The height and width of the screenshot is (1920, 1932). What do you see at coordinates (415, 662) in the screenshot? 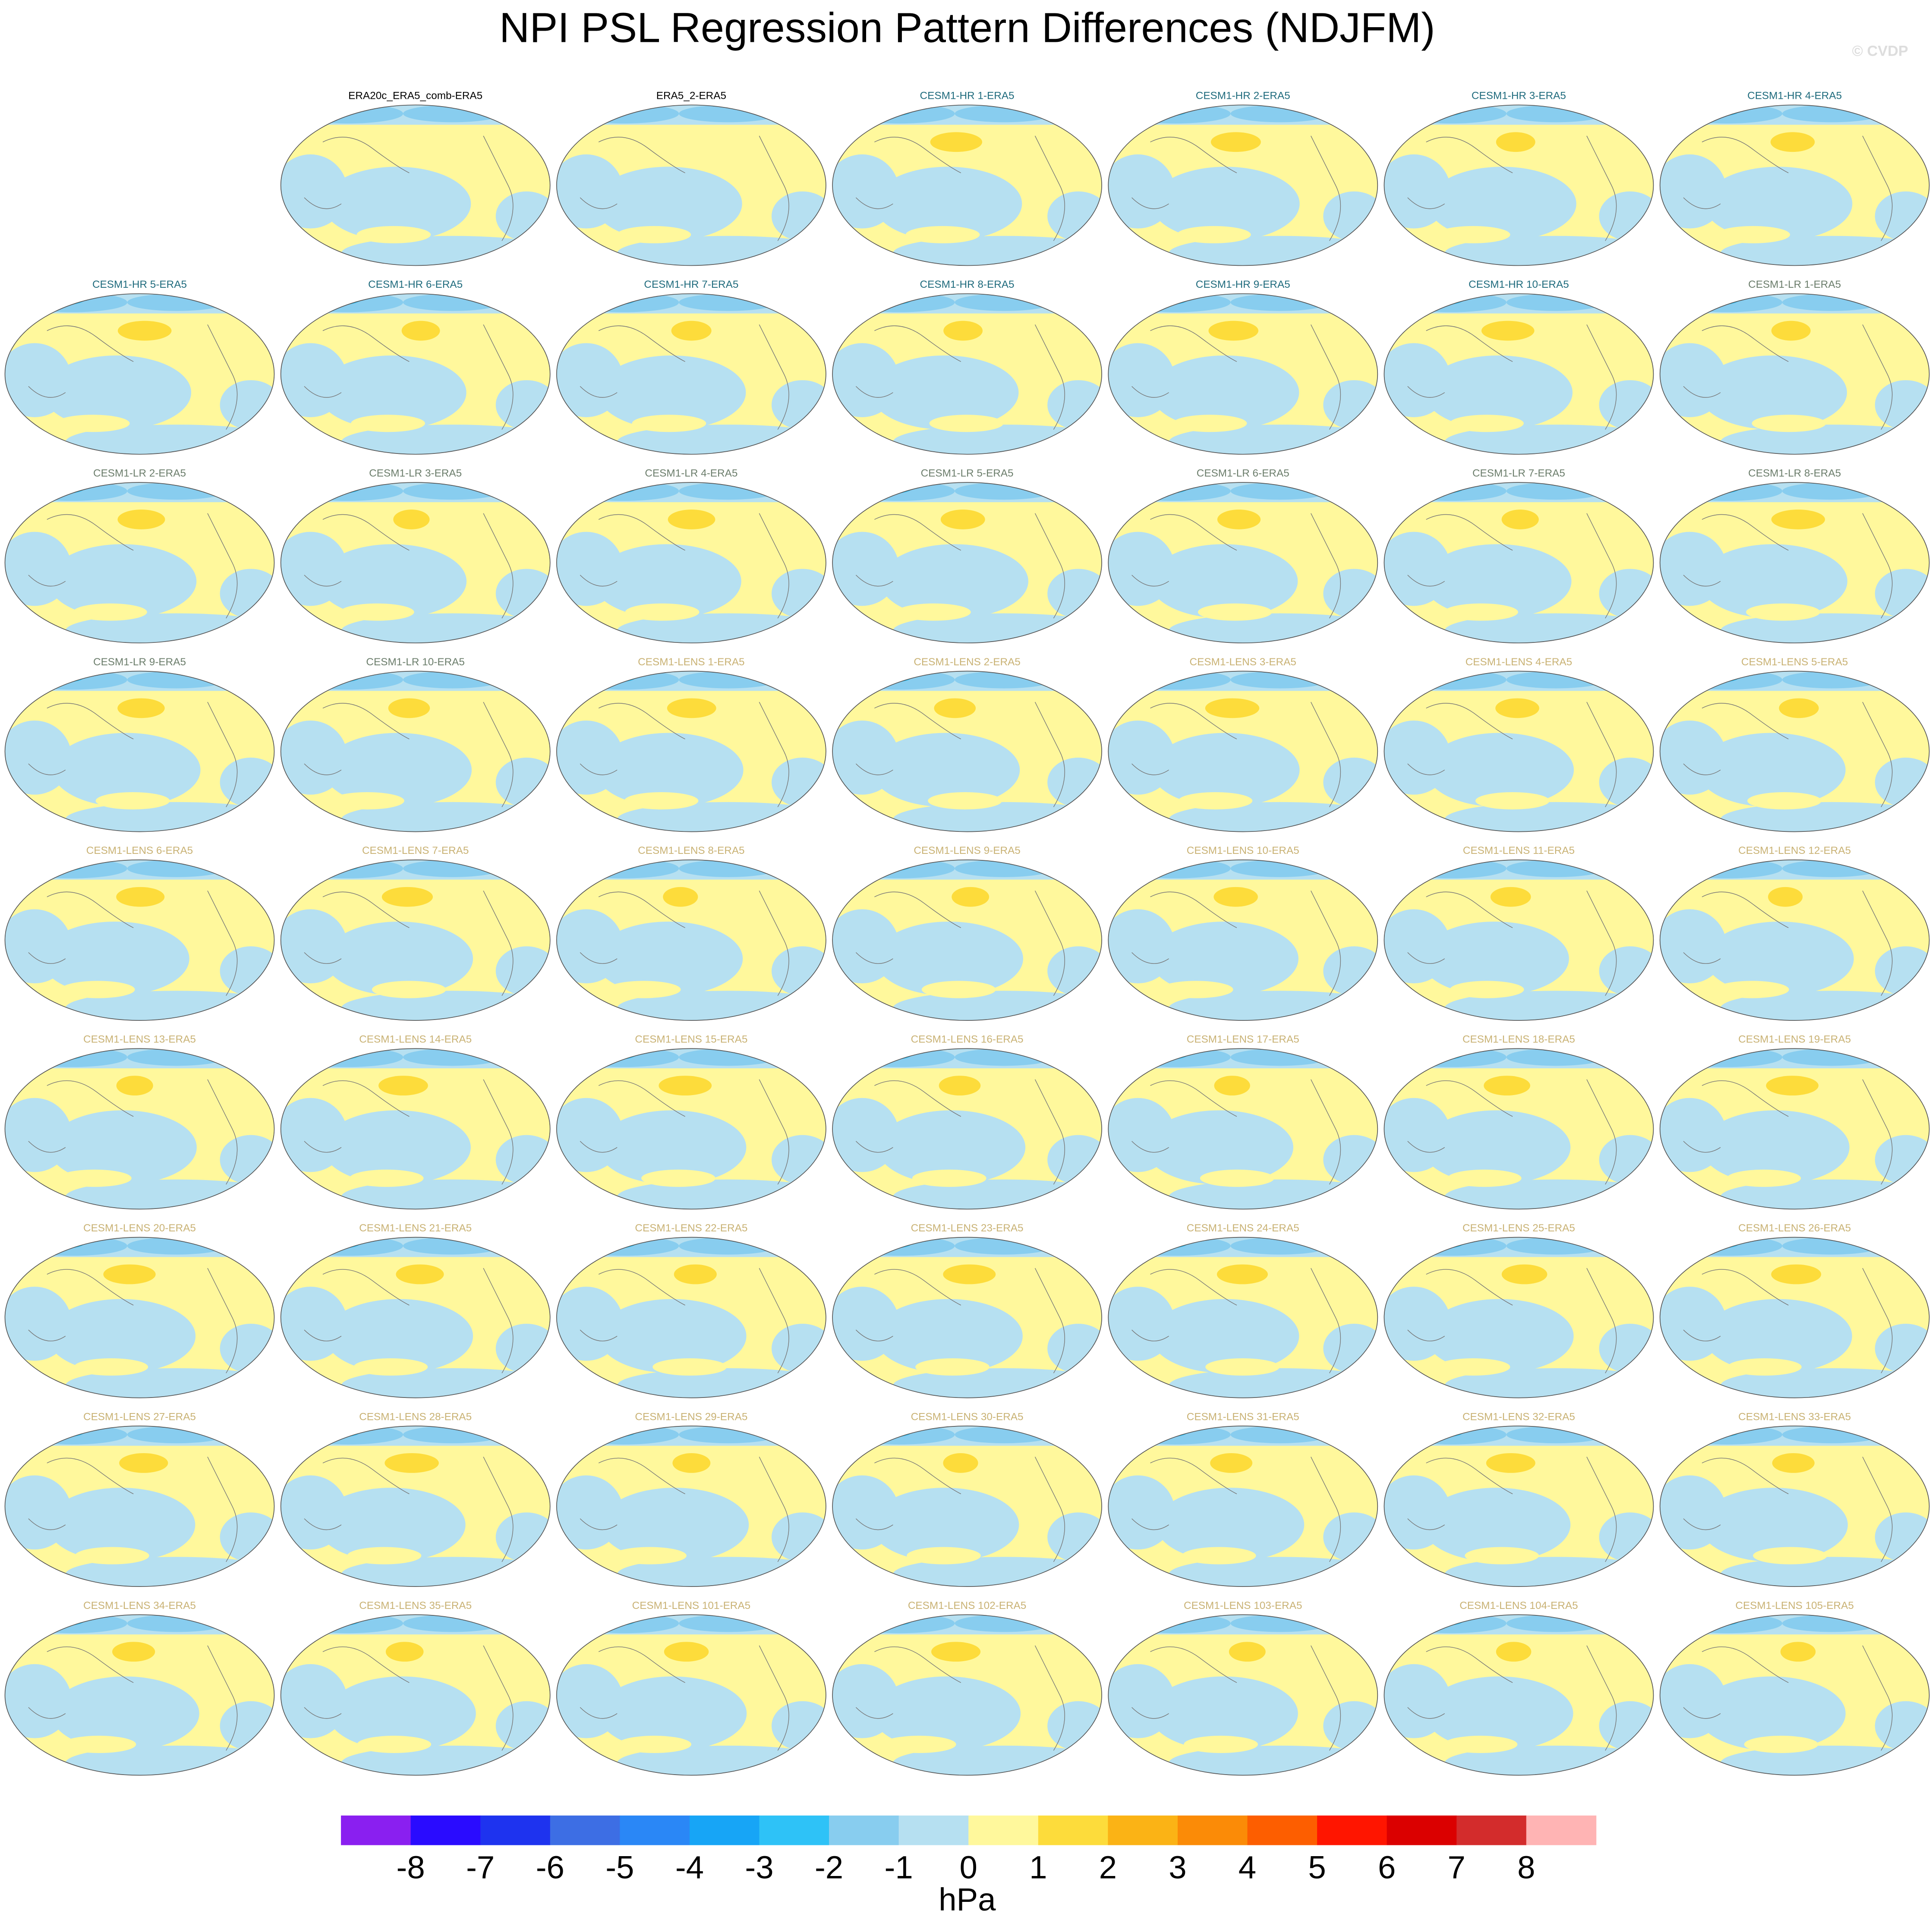
I see `panel-label: CESM1-LR 10-ERA5` at bounding box center [415, 662].